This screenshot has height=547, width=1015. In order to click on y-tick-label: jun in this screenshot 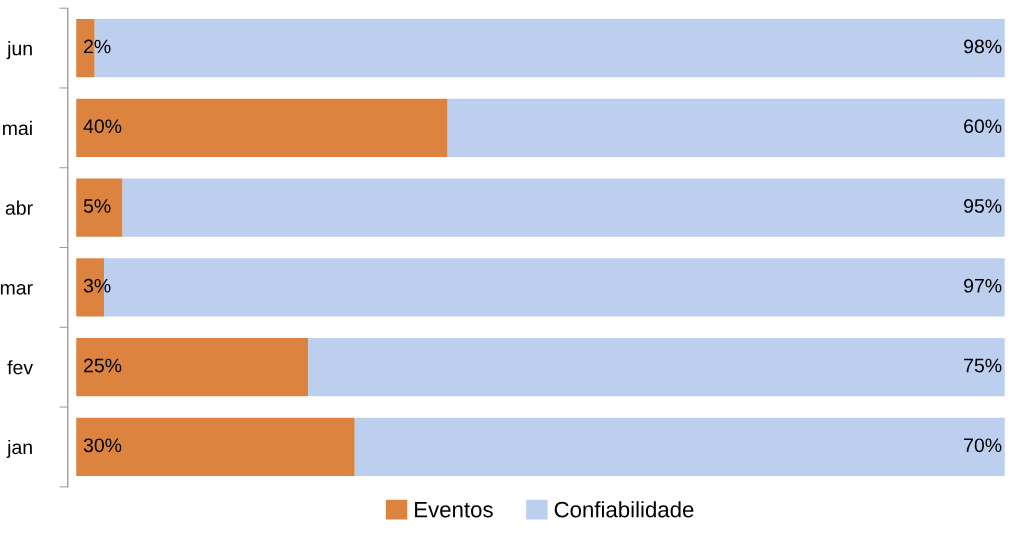, I will do `click(19, 50)`.